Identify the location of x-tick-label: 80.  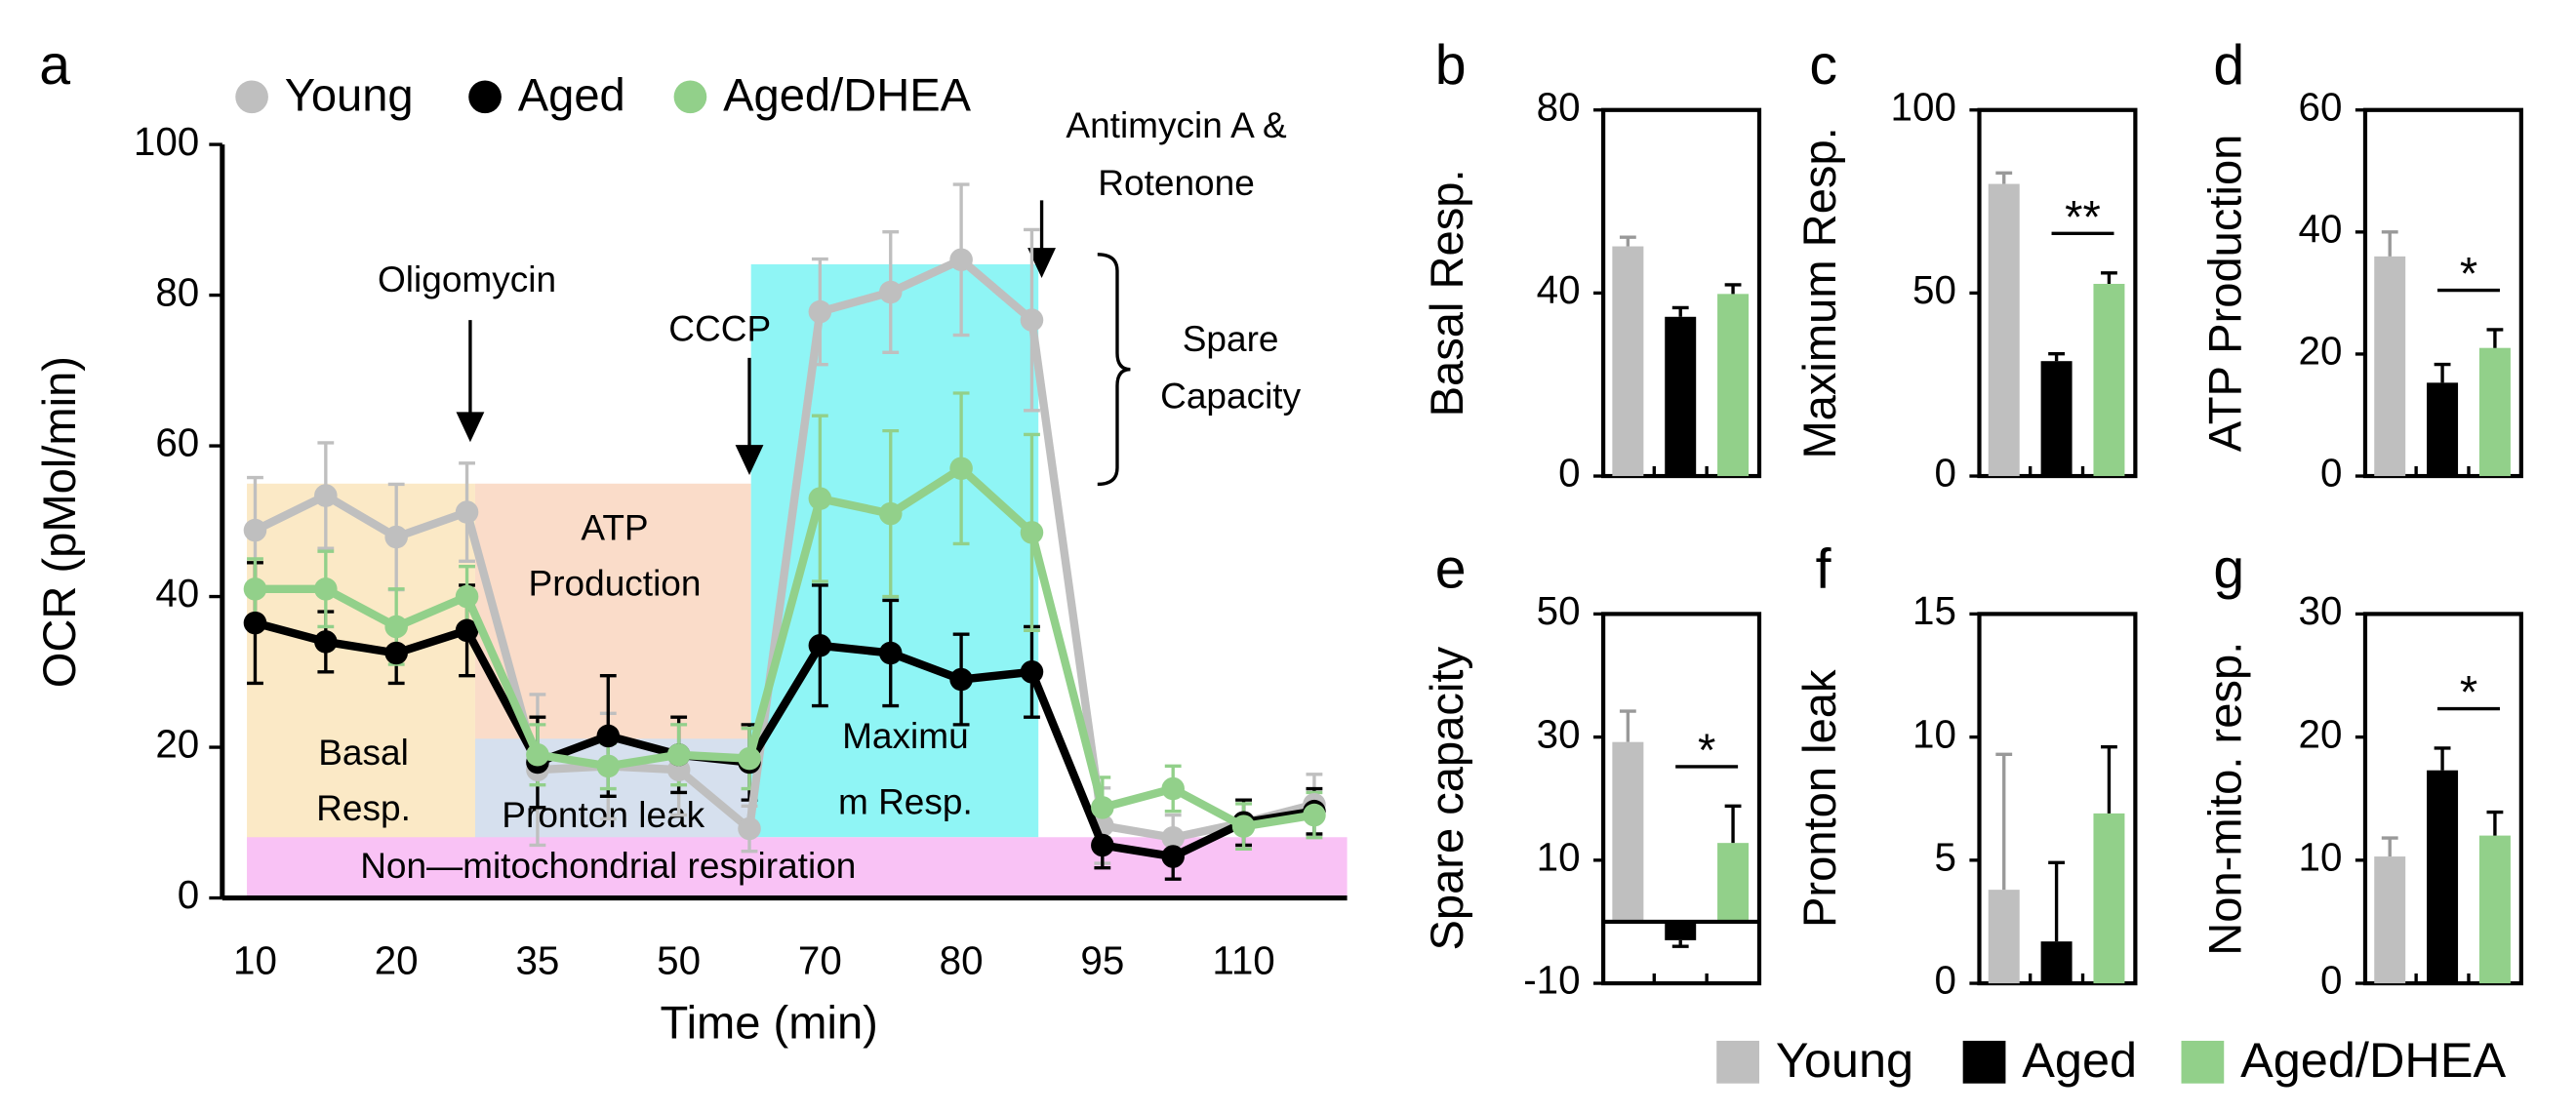
(962, 960).